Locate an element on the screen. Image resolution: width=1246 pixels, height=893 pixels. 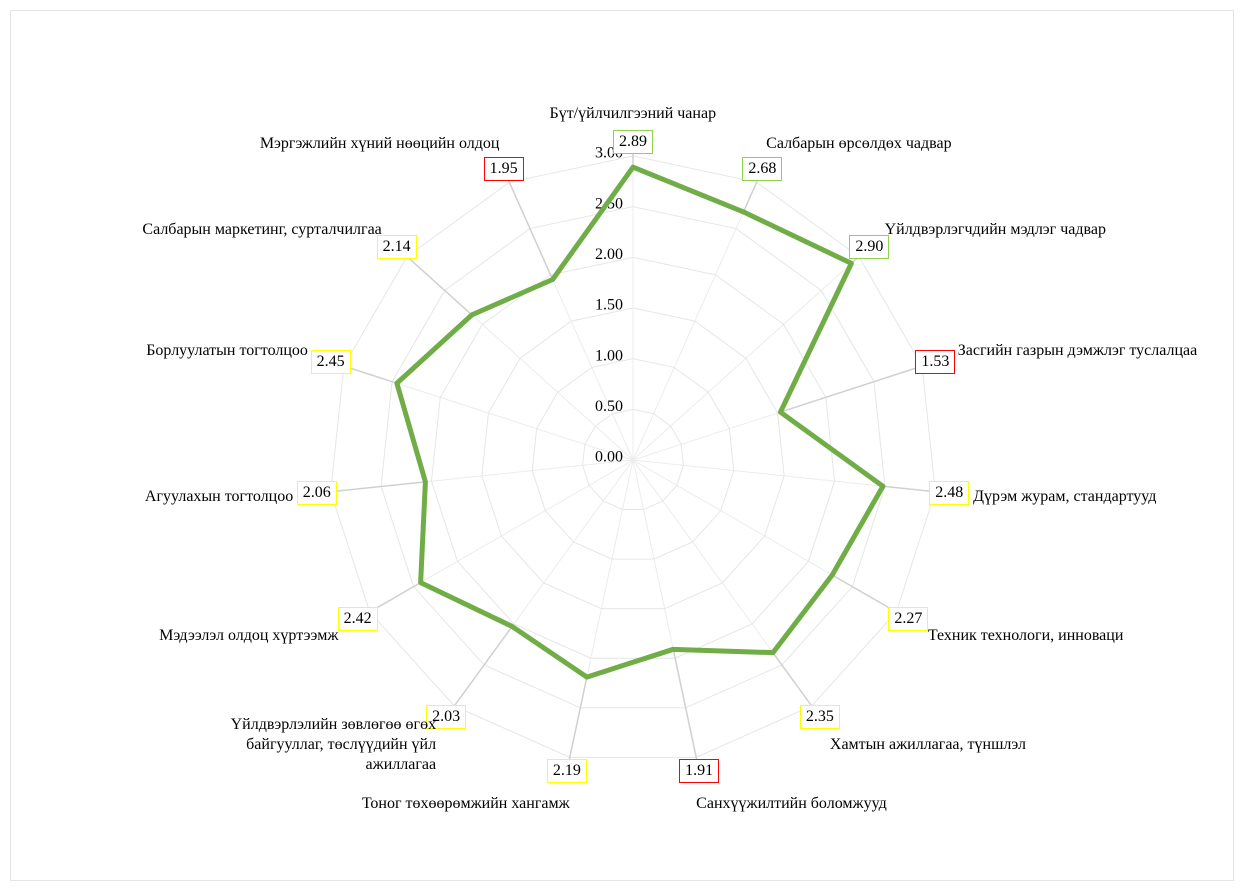
data-label: 2.27 is located at coordinates (908, 619).